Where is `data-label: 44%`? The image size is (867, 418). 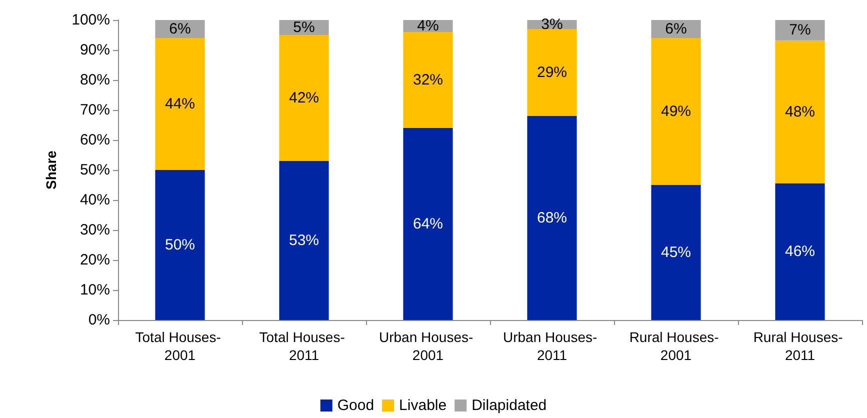
data-label: 44% is located at coordinates (180, 104).